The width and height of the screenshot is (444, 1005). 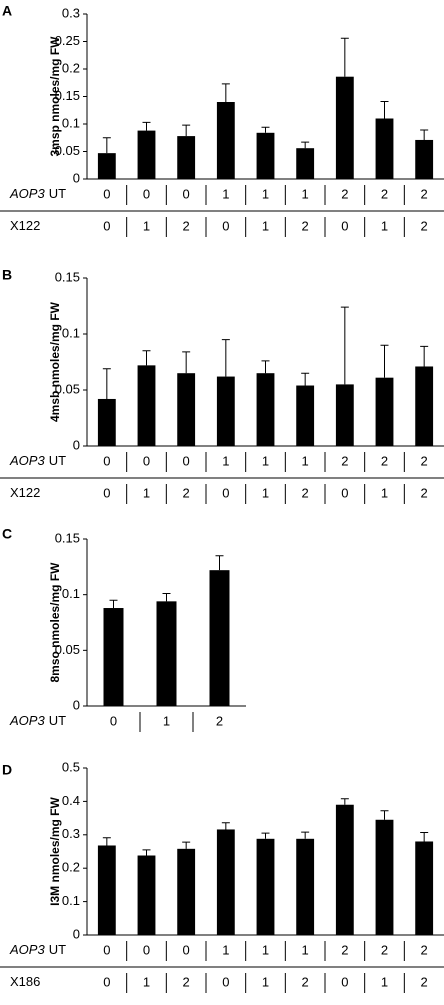 What do you see at coordinates (71, 867) in the screenshot?
I see `y-tick-label: 0.2` at bounding box center [71, 867].